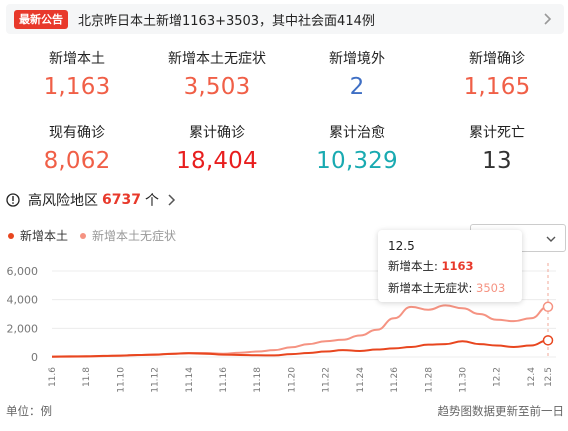 Image resolution: width=568 pixels, height=431 pixels. I want to click on stat-label: 新增确诊, so click(497, 59).